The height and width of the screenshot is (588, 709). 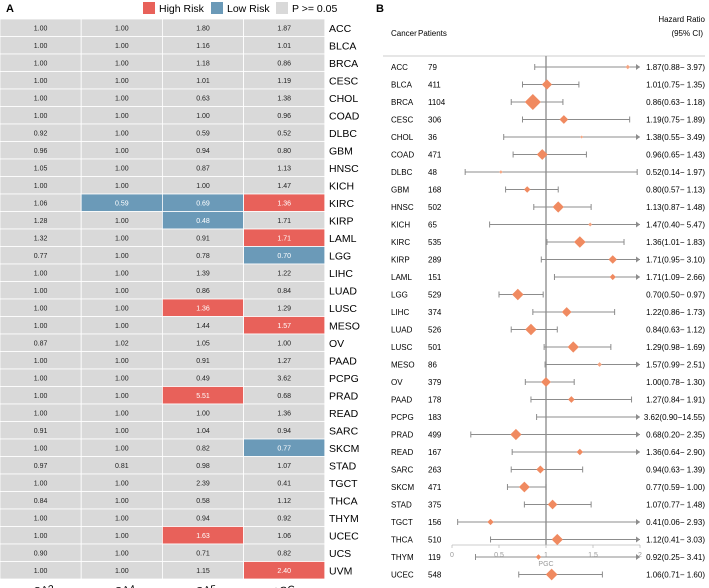 What do you see at coordinates (546, 555) in the screenshot?
I see `x-tick-label: 1` at bounding box center [546, 555].